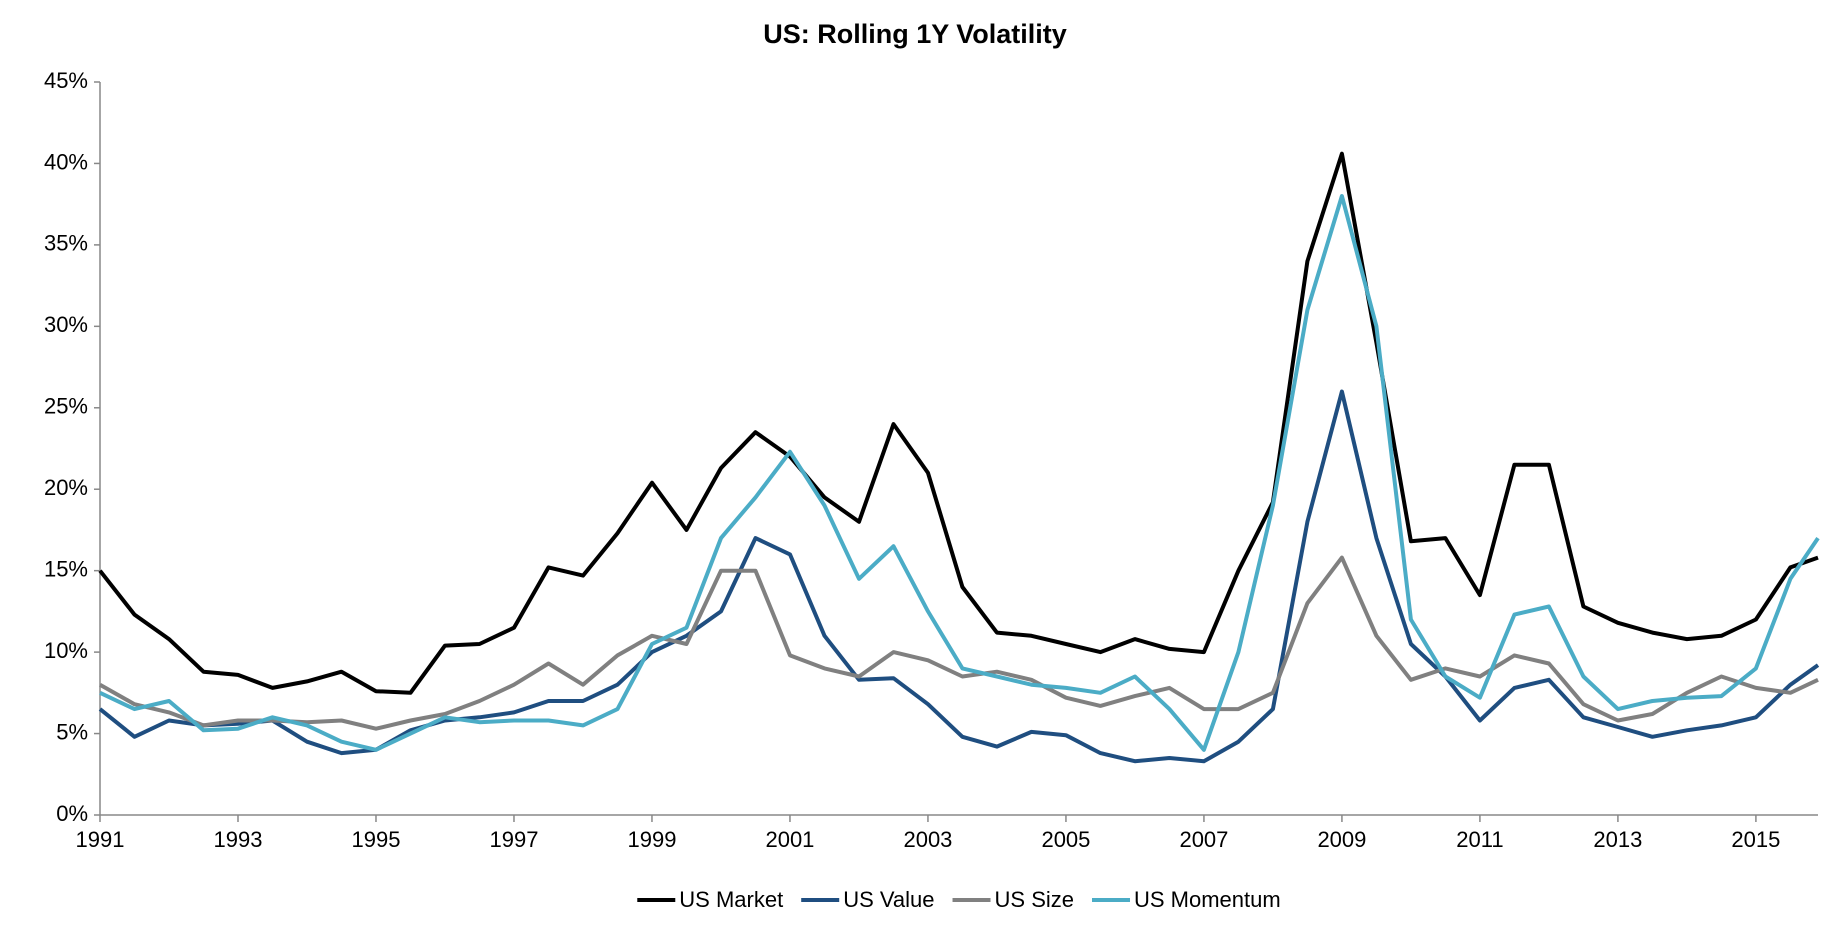  I want to click on x-tick-label: 1993, so click(238, 839).